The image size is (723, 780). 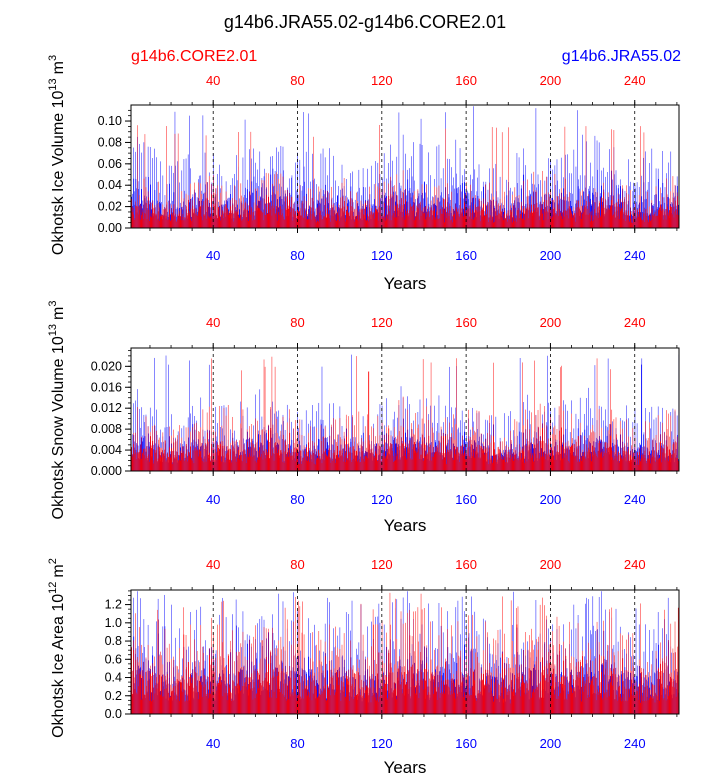 I want to click on y-tick-label: 0.000, so click(x=106, y=471).